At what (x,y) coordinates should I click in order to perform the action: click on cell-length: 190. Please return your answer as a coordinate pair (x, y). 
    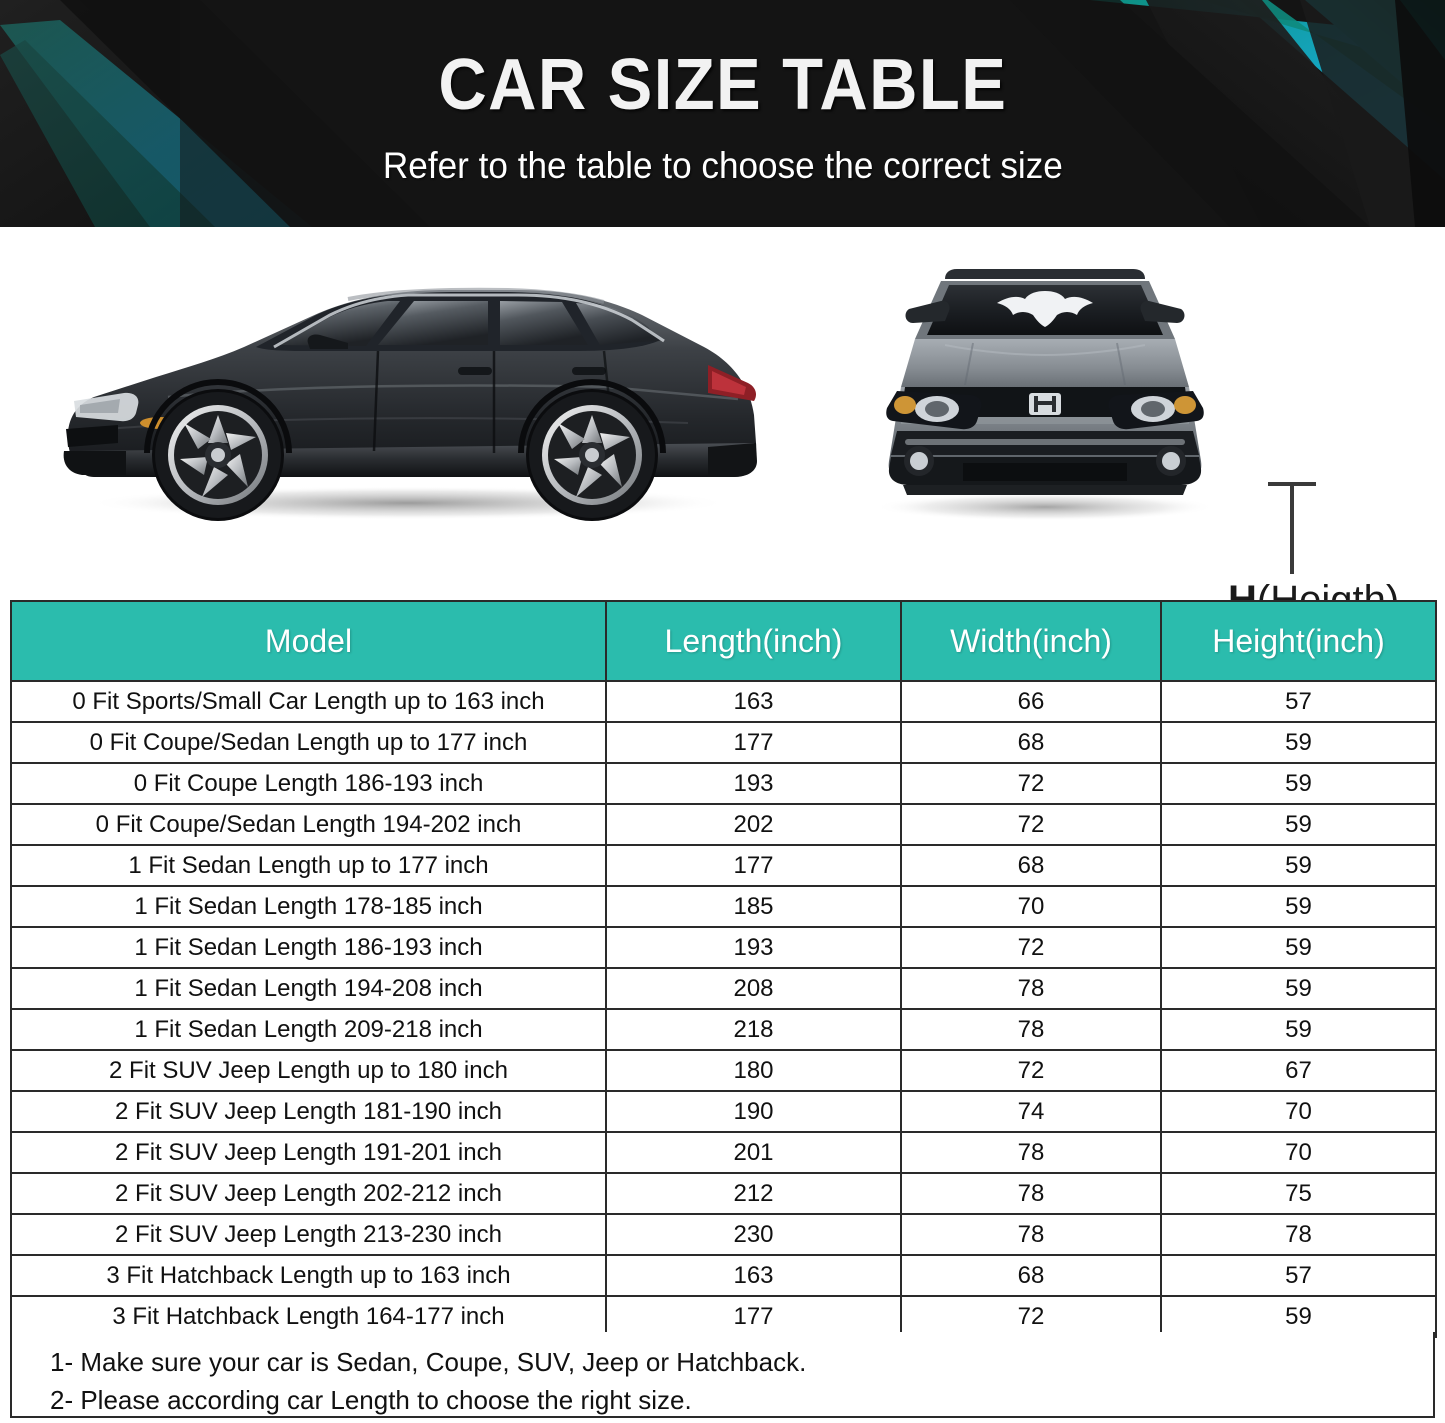
    Looking at the image, I should click on (753, 1111).